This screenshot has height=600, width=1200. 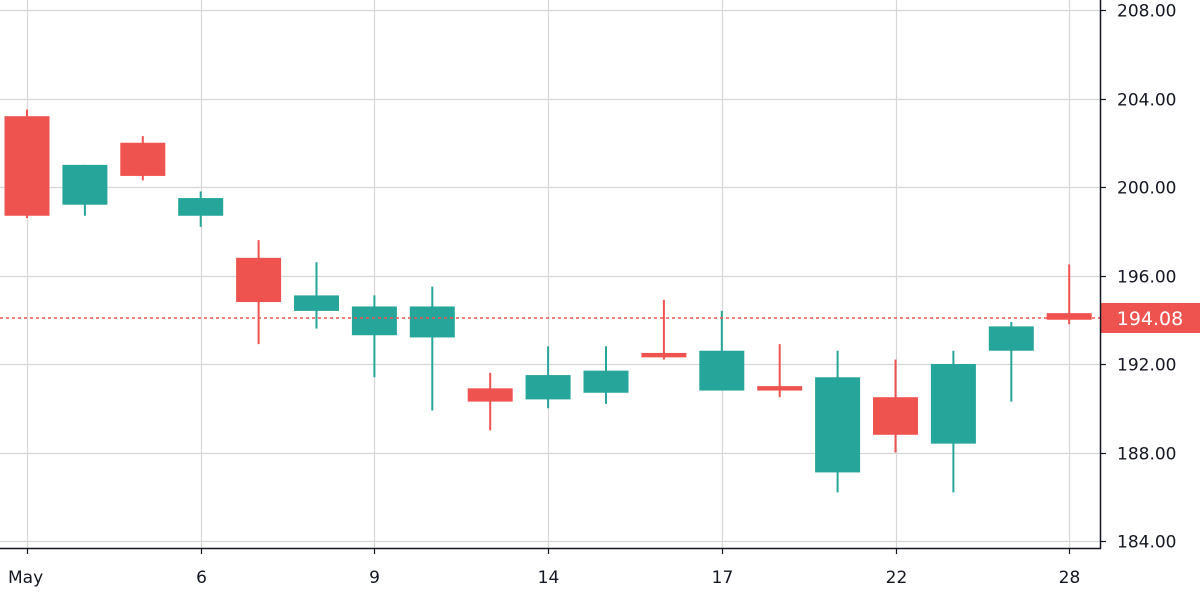 I want to click on x-tick-label: 9, so click(x=374, y=578).